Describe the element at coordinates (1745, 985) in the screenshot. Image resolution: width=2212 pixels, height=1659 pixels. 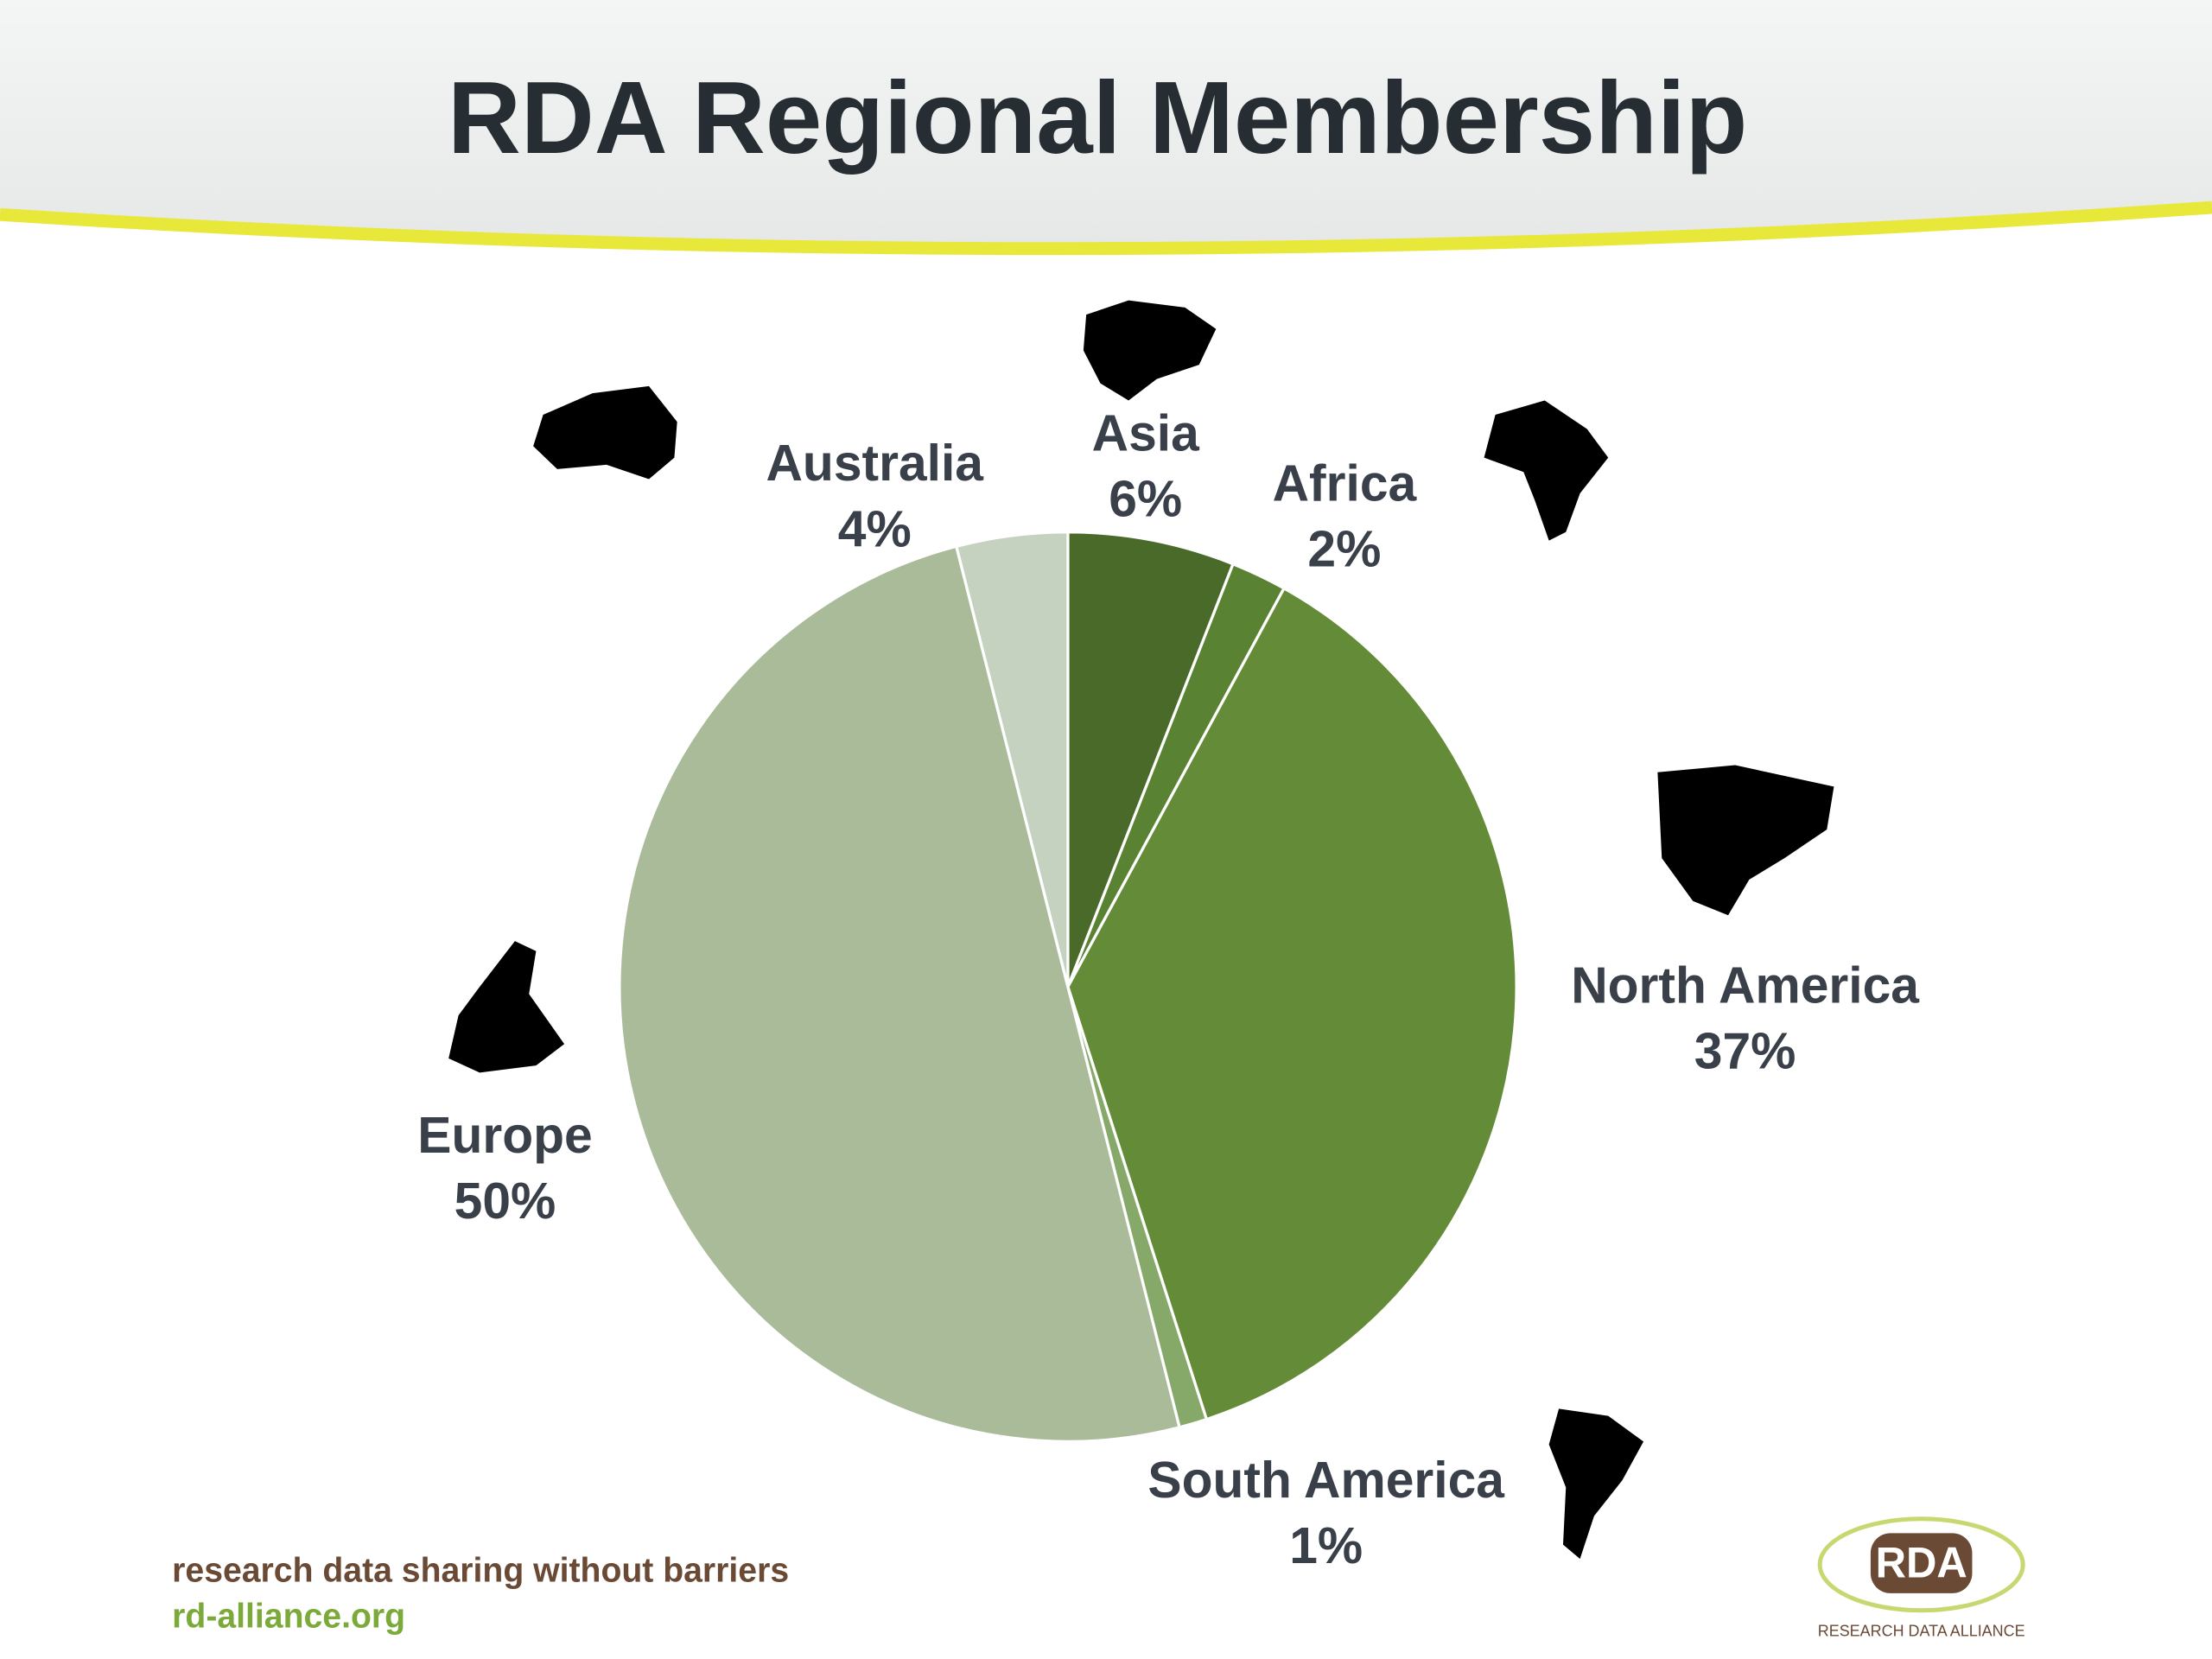
I see `slice-label: North America` at that location.